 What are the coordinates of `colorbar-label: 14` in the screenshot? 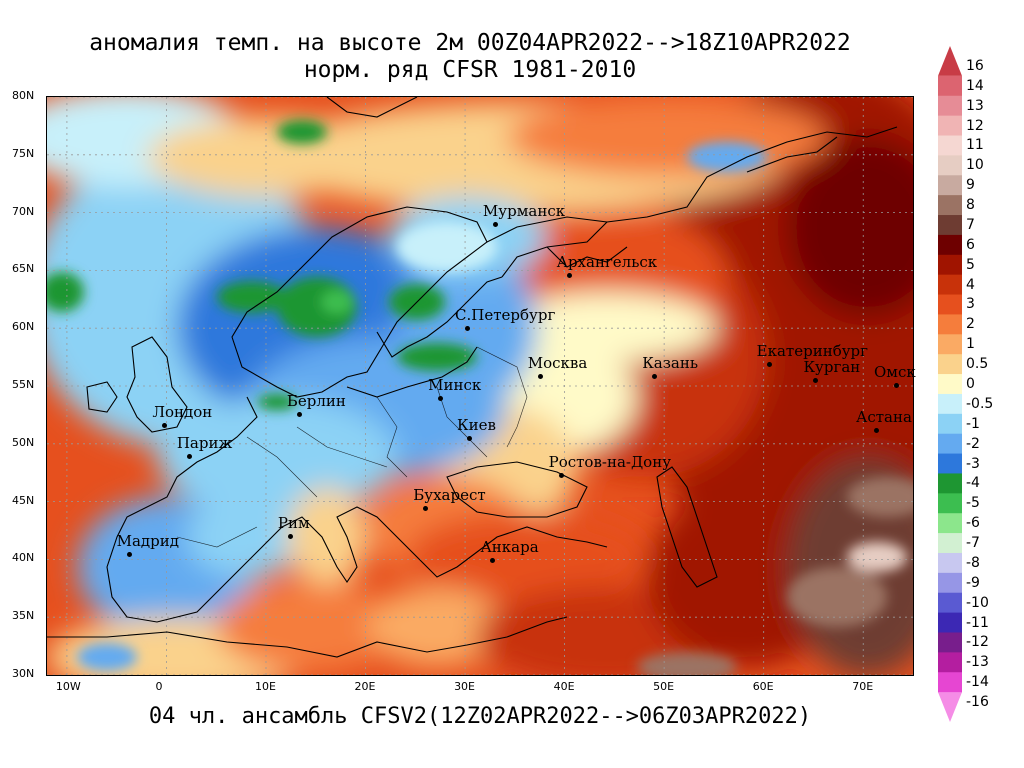 It's located at (975, 85).